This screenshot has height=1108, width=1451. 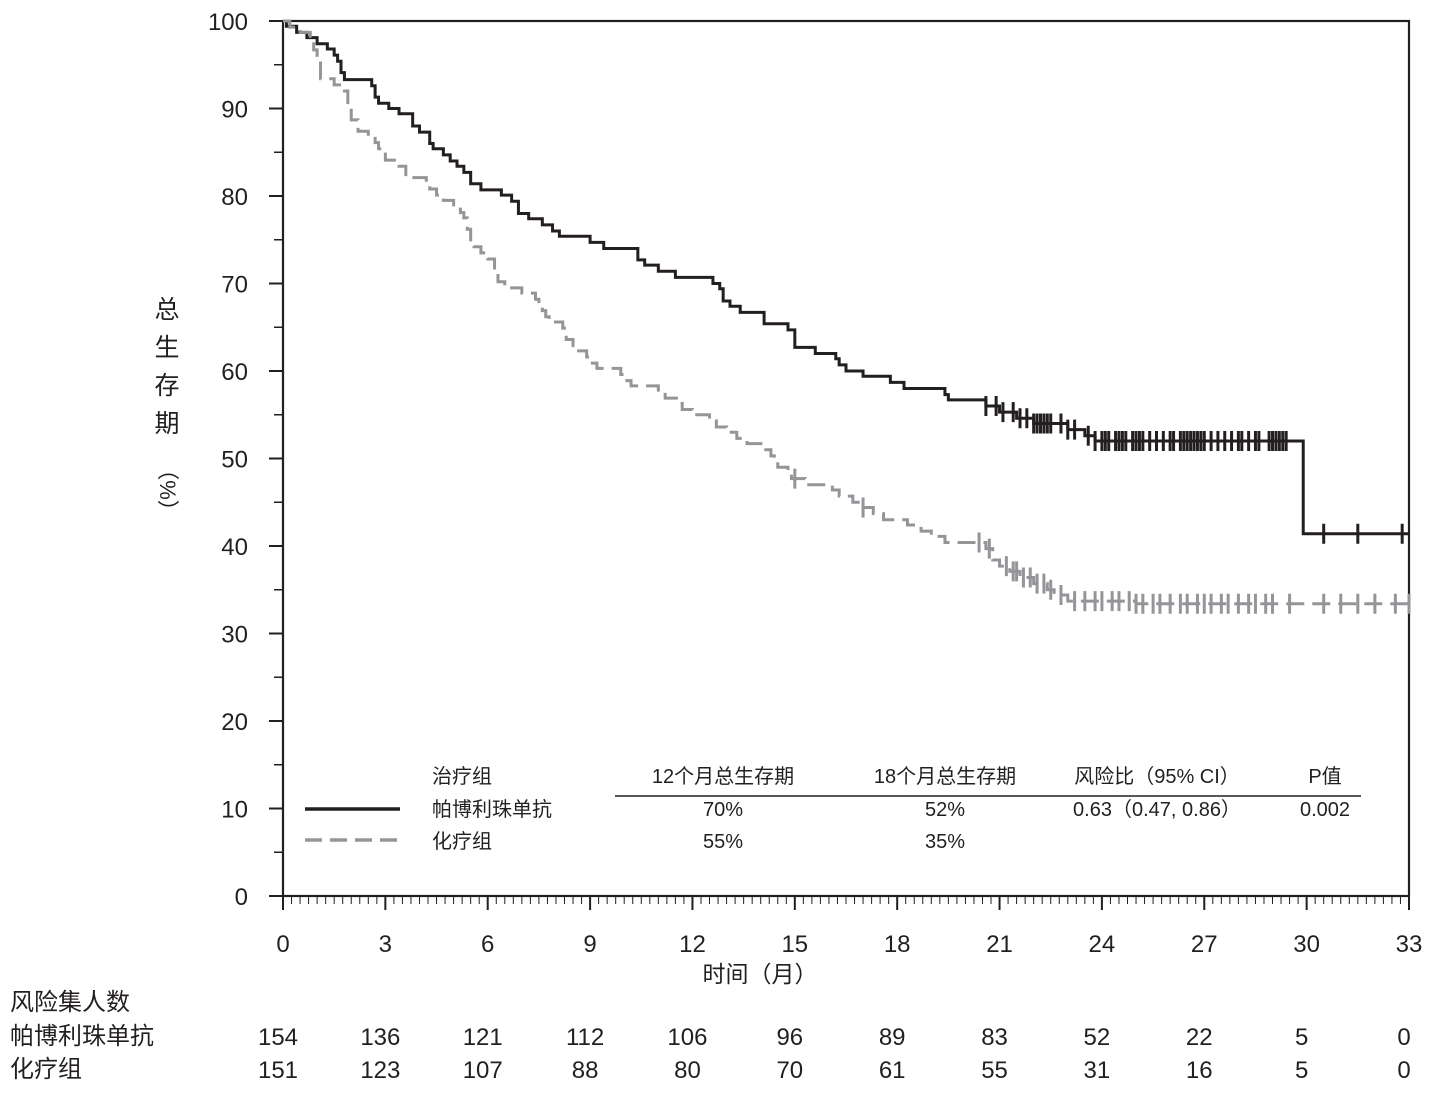 I want to click on risk-value-r1: 96, so click(x=789, y=1037).